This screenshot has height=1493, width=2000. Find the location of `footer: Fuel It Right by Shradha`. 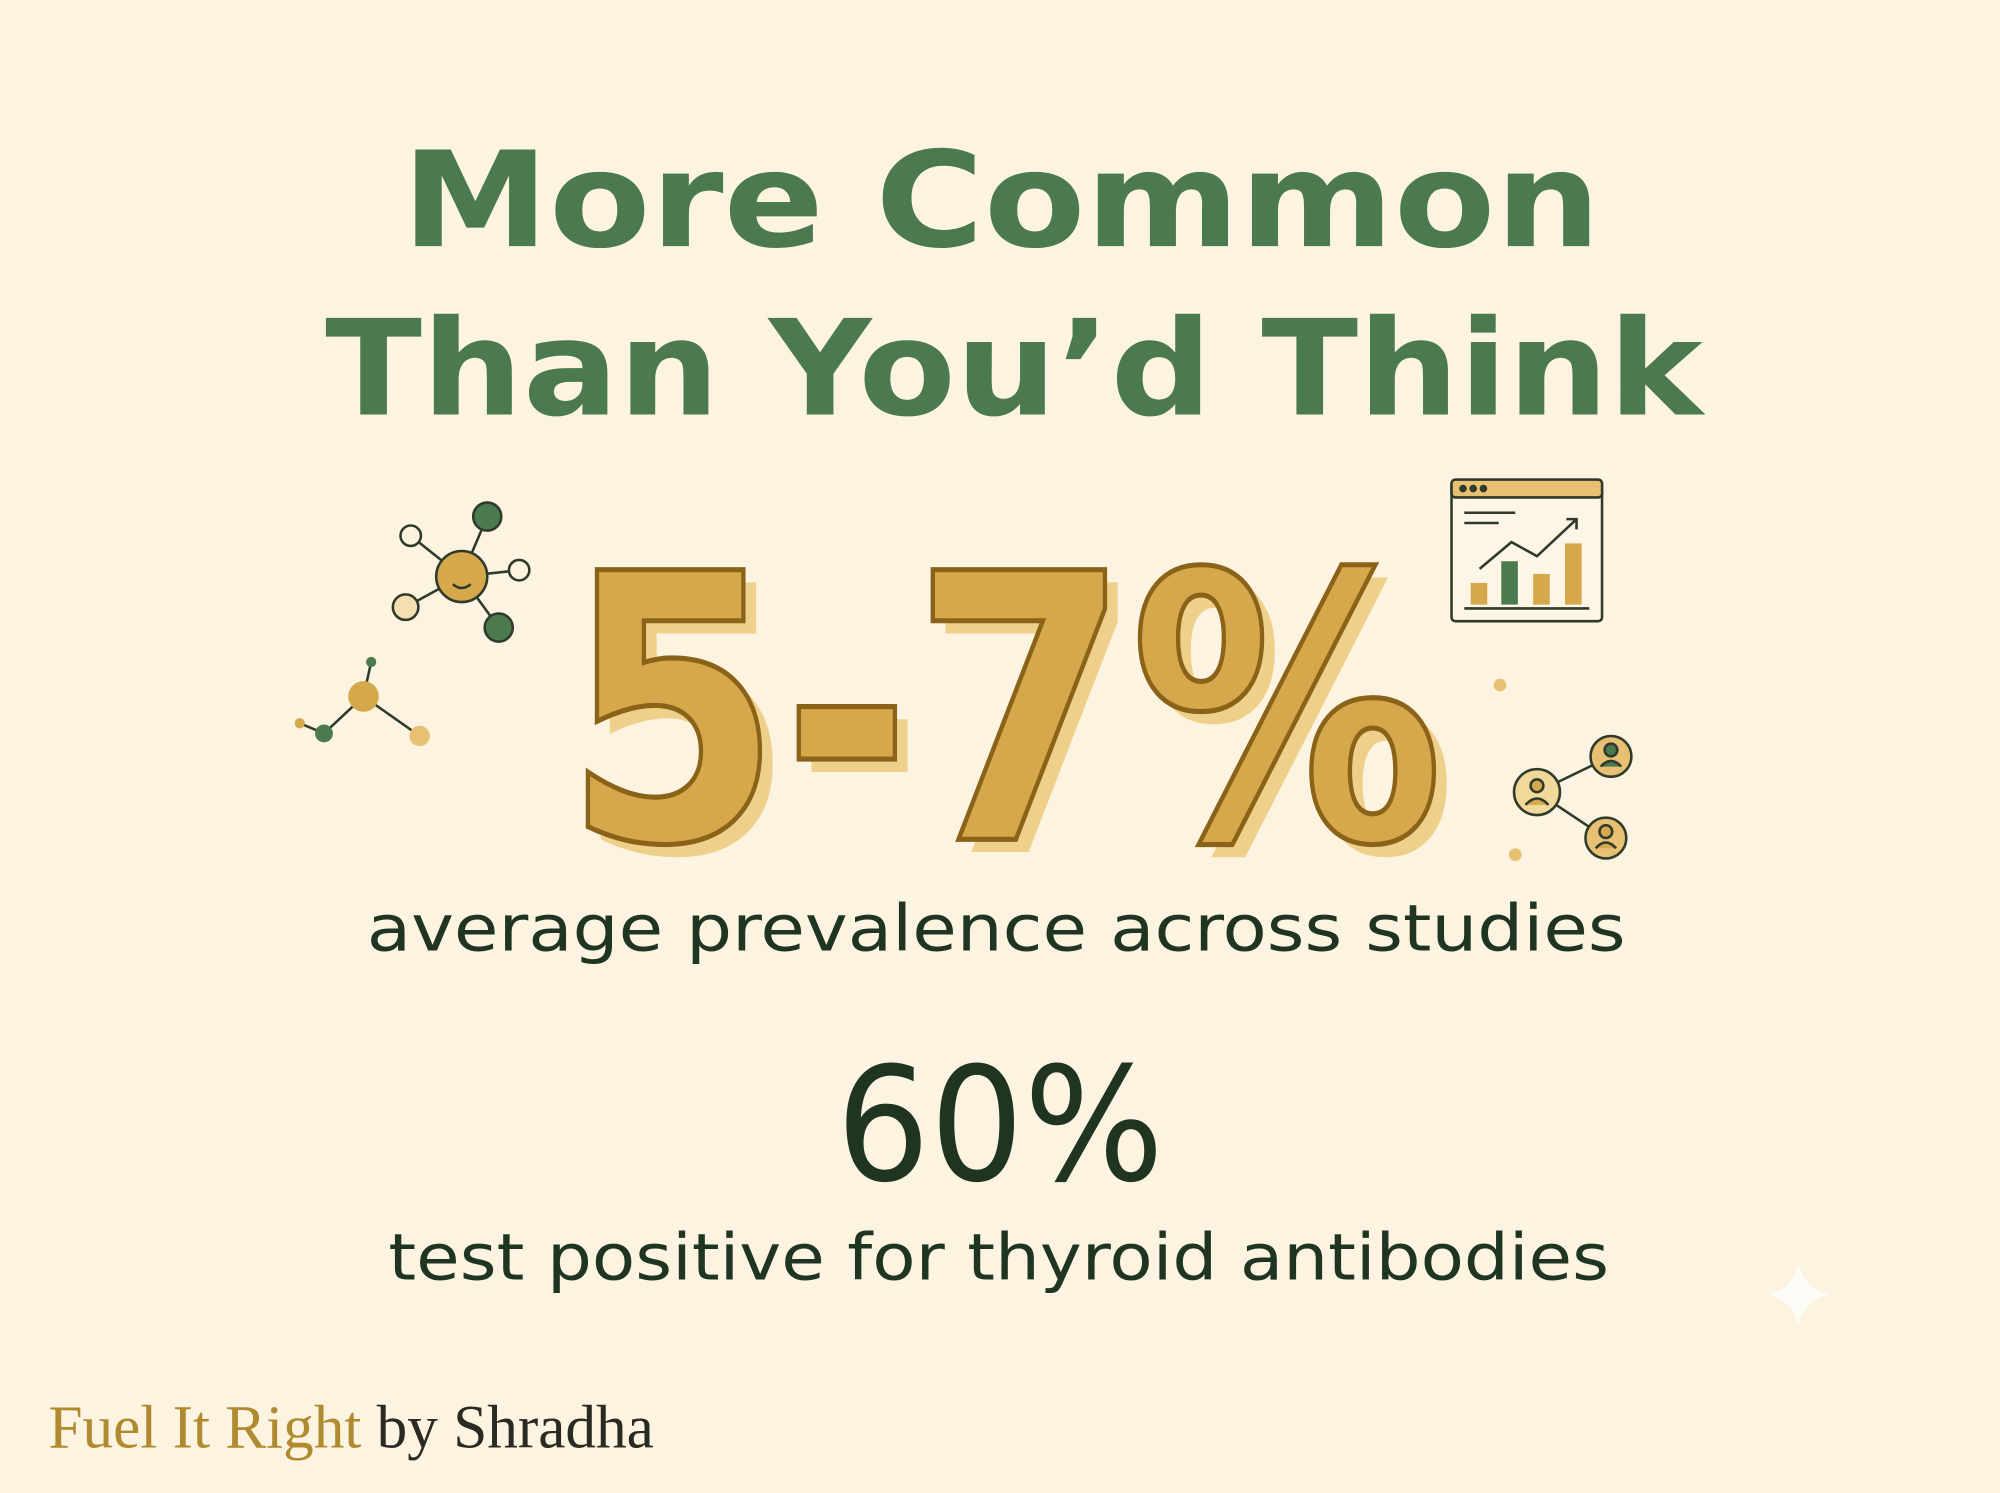

footer: Fuel It Right by Shradha is located at coordinates (350, 1428).